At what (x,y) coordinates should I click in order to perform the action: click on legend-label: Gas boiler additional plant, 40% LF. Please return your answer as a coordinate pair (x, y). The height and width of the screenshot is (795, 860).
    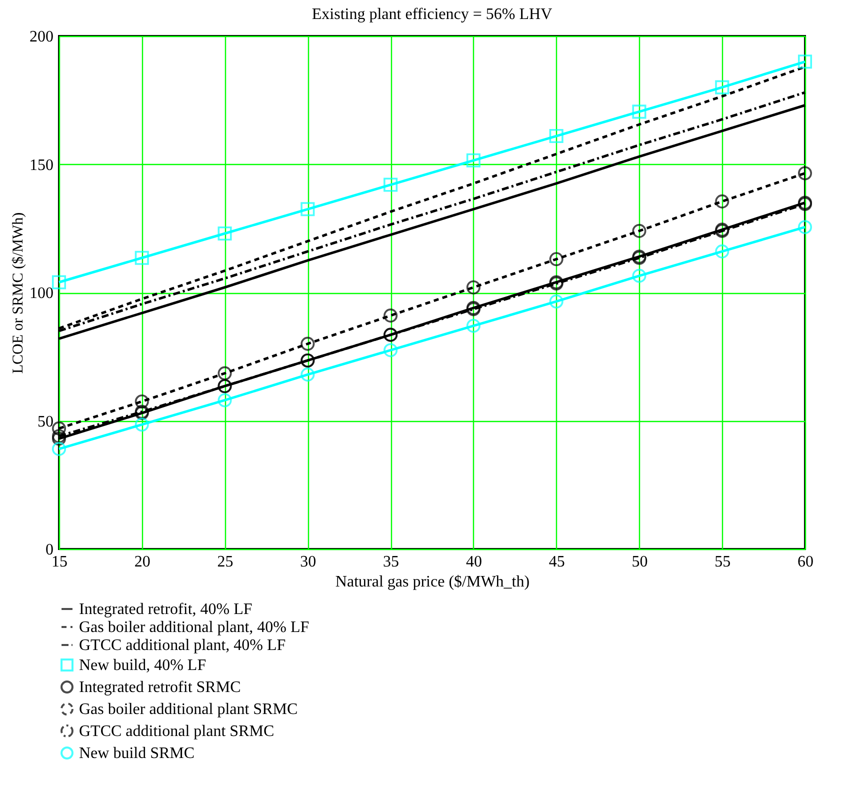
    Looking at the image, I should click on (194, 627).